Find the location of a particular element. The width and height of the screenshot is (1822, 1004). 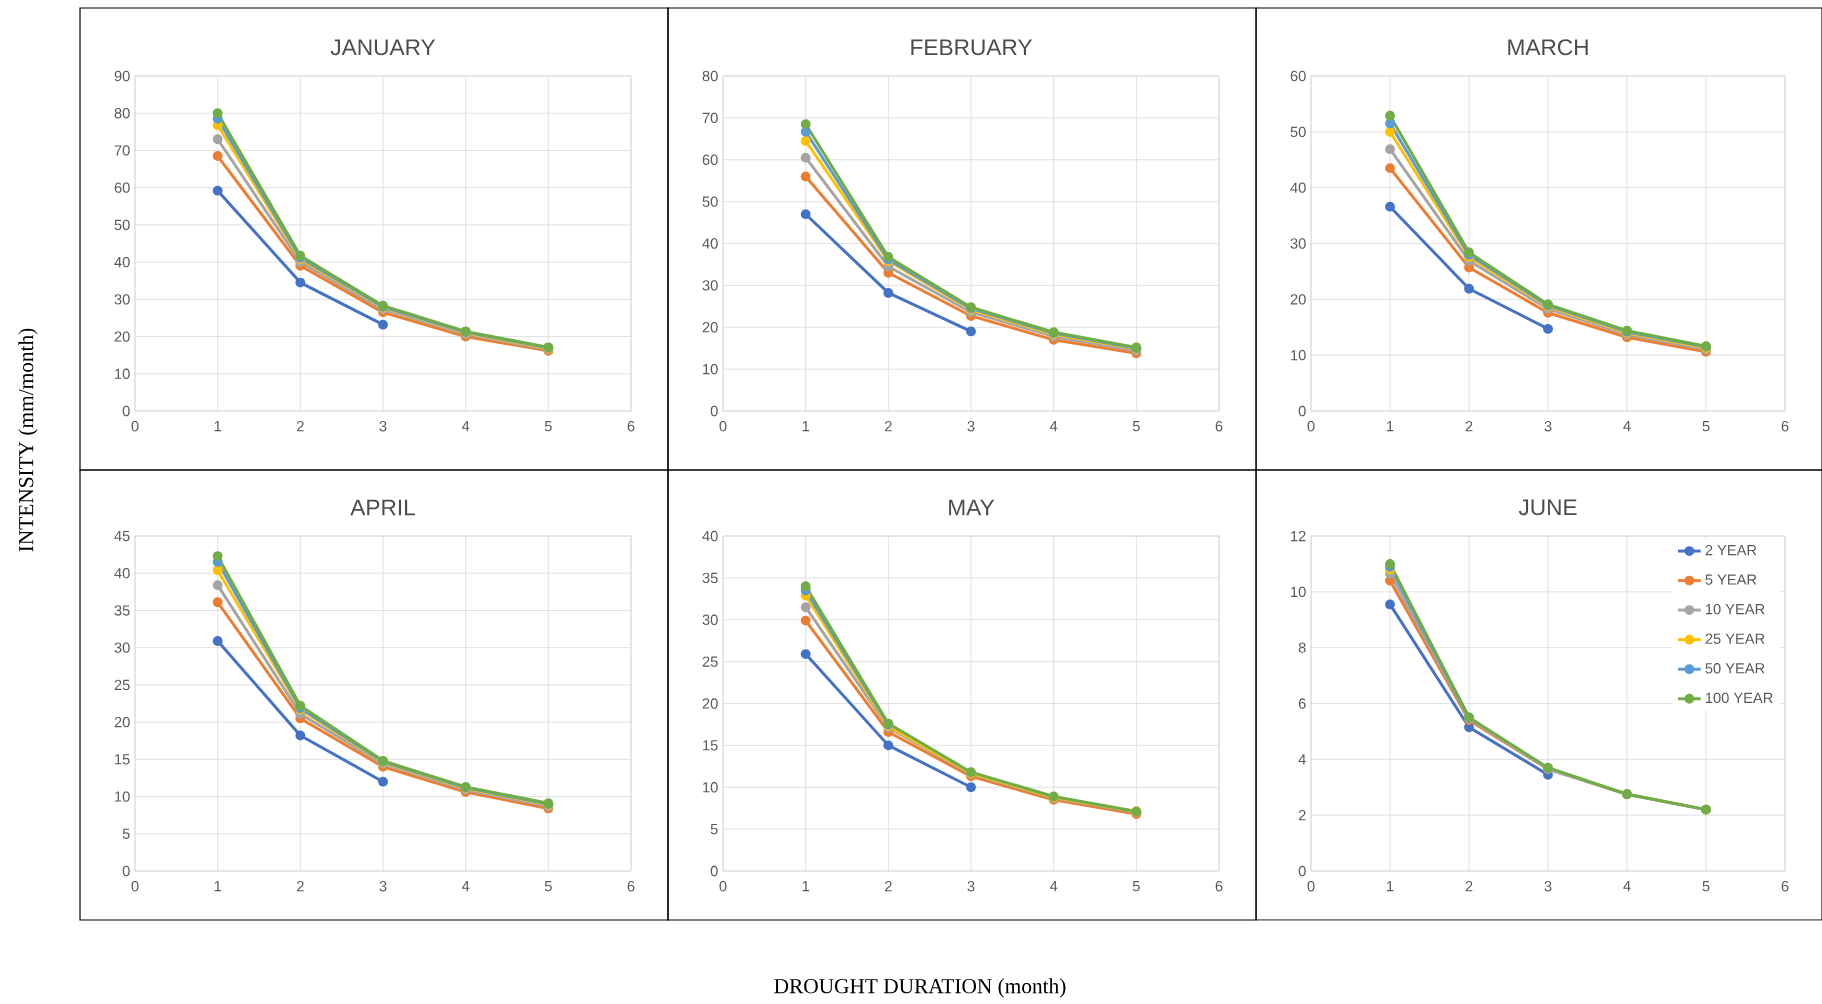

legend-label: 5 YEAR is located at coordinates (1731, 579).